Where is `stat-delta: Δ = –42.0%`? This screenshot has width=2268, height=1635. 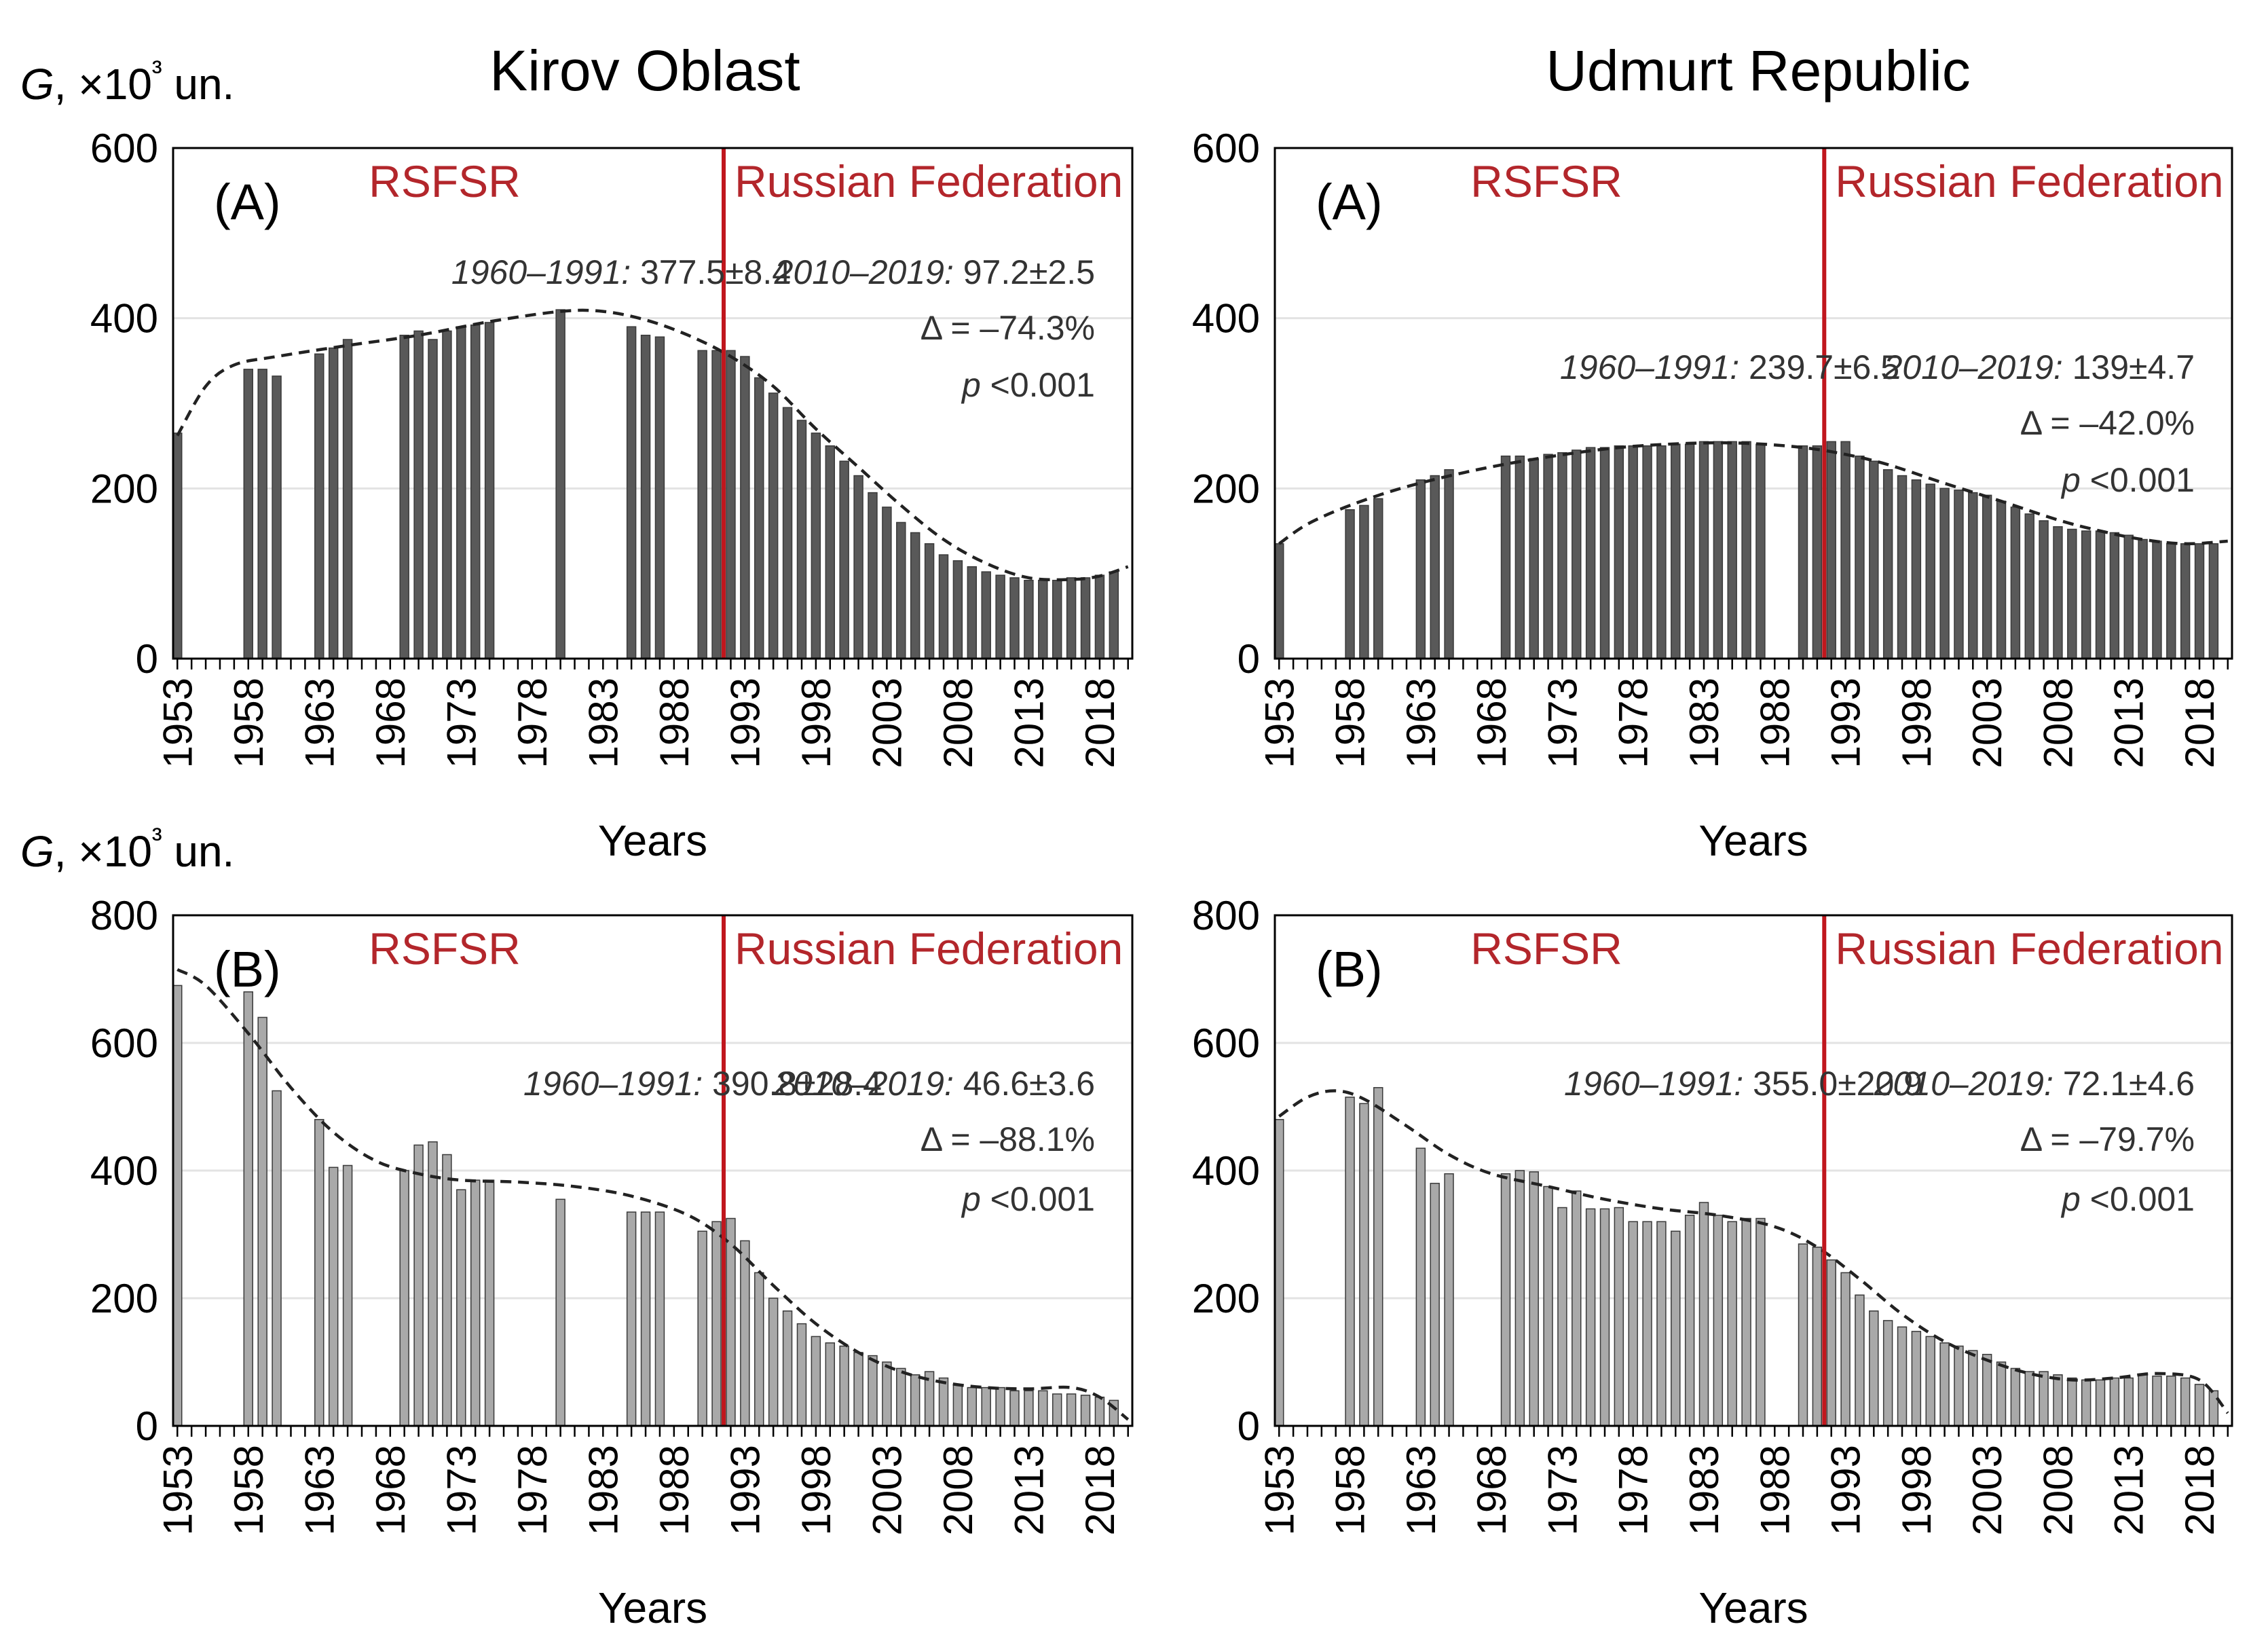
stat-delta: Δ = –42.0% is located at coordinates (2107, 423).